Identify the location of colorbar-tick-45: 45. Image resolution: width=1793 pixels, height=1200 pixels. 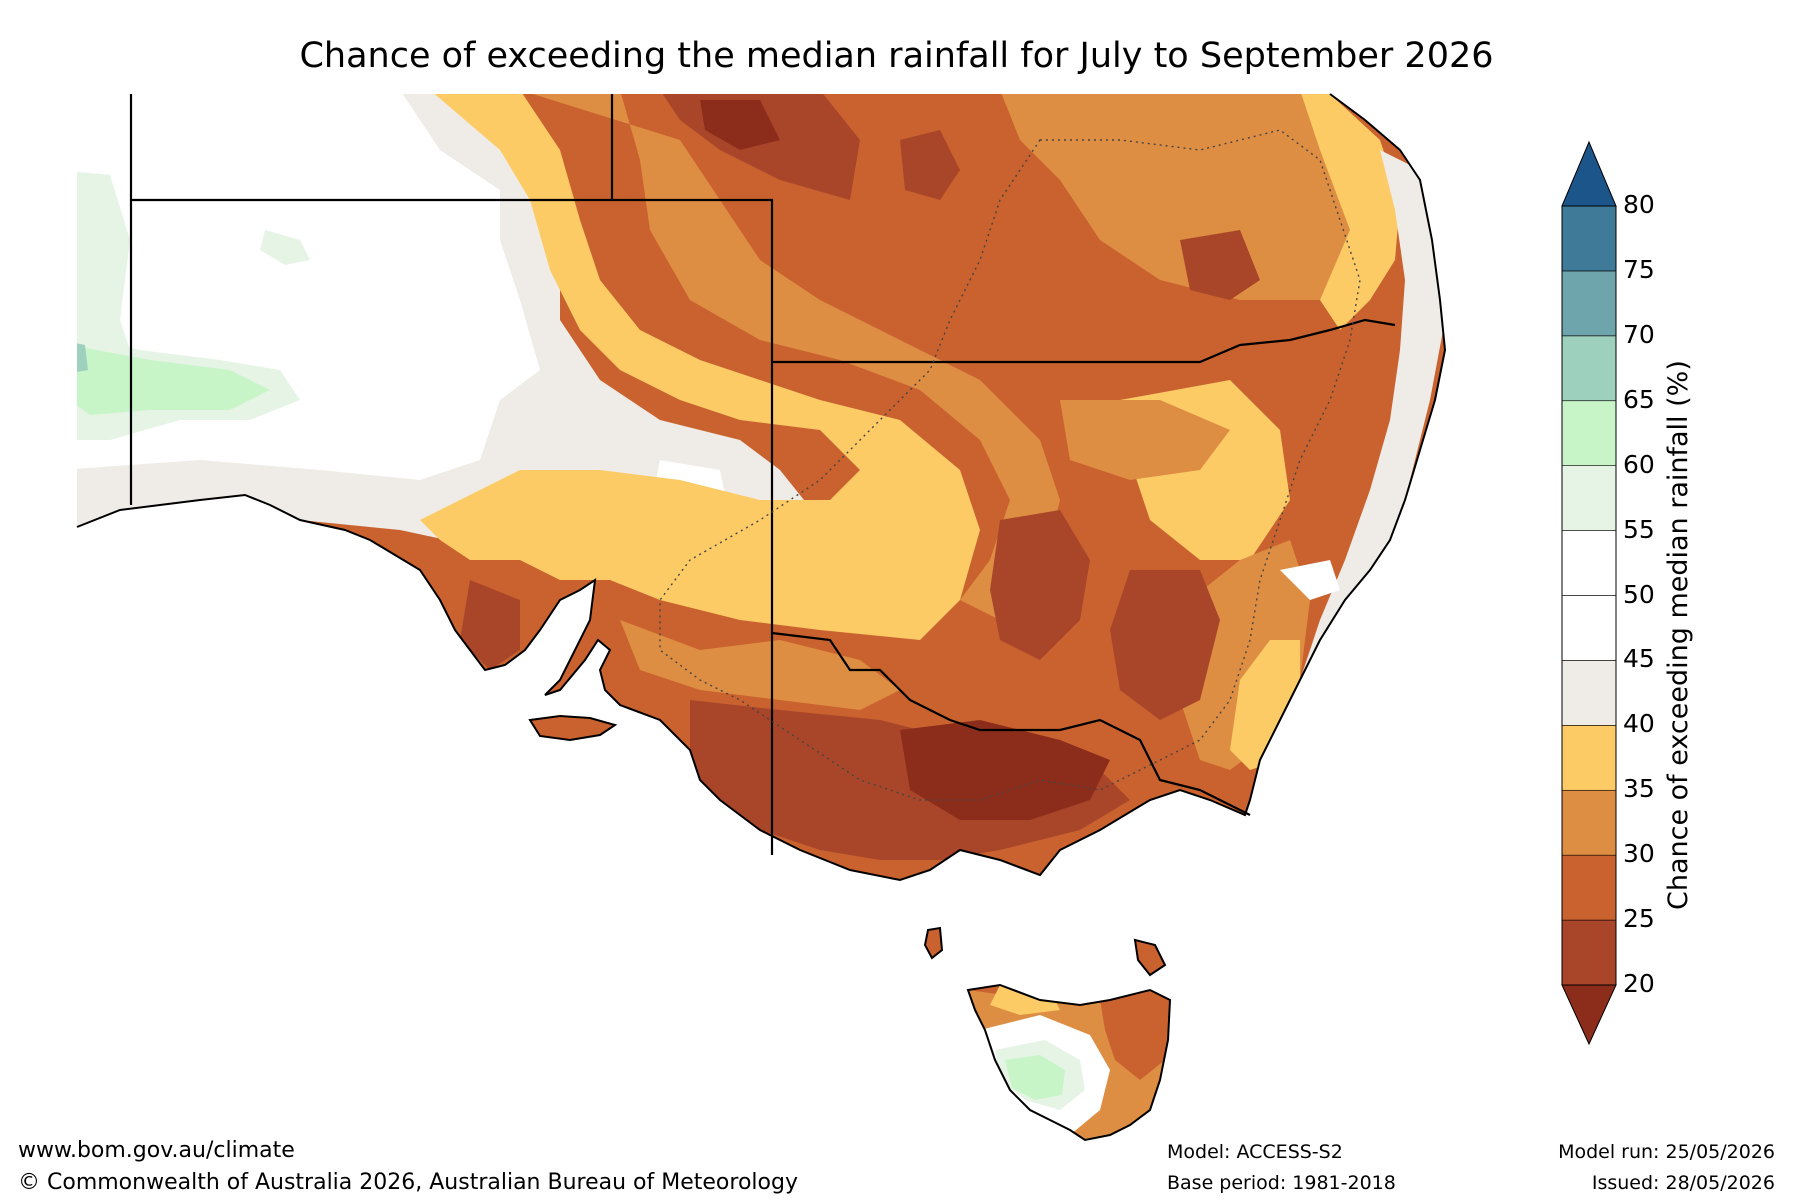
(1639, 659).